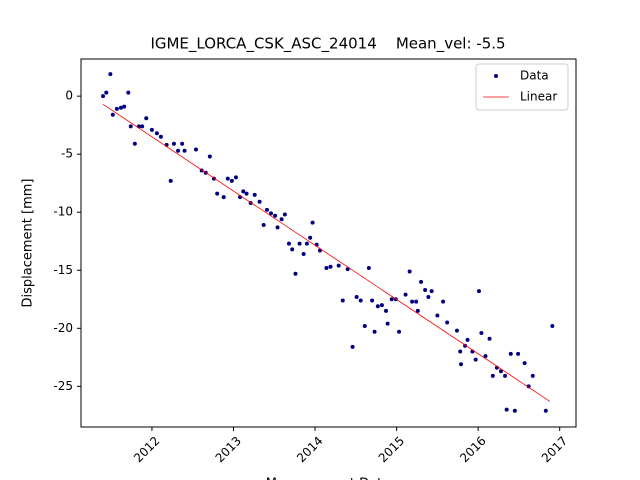 The width and height of the screenshot is (640, 480). Describe the element at coordinates (63, 328) in the screenshot. I see `y-tick-label: -20` at that location.